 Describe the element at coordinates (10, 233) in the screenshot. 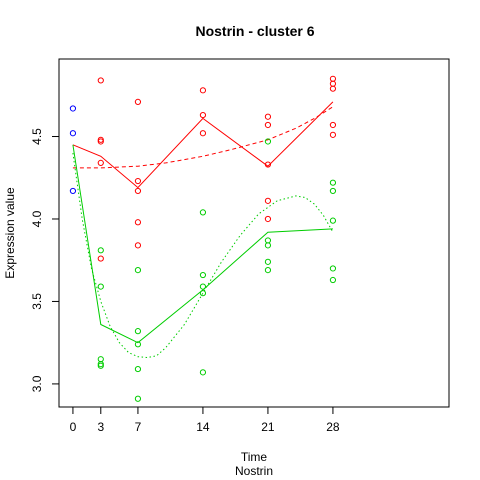

I see `y-axis-label: Expression value` at that location.